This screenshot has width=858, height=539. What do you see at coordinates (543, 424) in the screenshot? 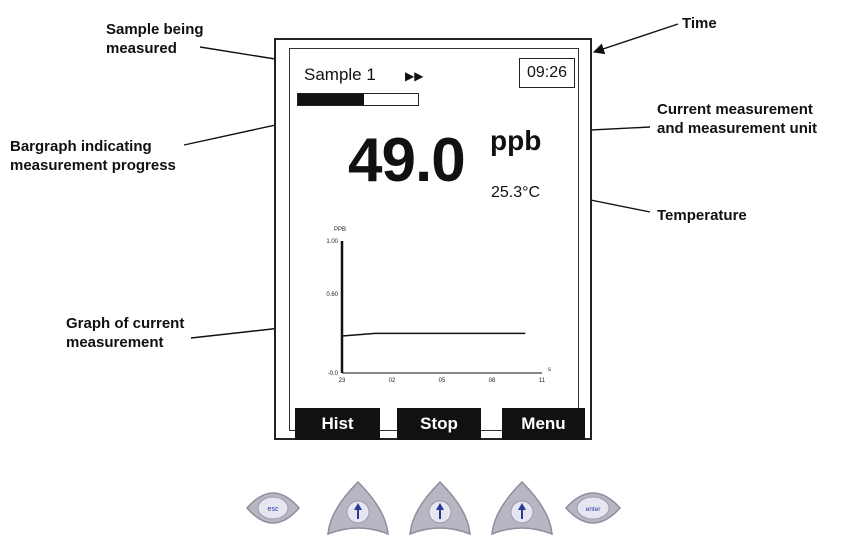
I see `menu-softkey: Menu` at bounding box center [543, 424].